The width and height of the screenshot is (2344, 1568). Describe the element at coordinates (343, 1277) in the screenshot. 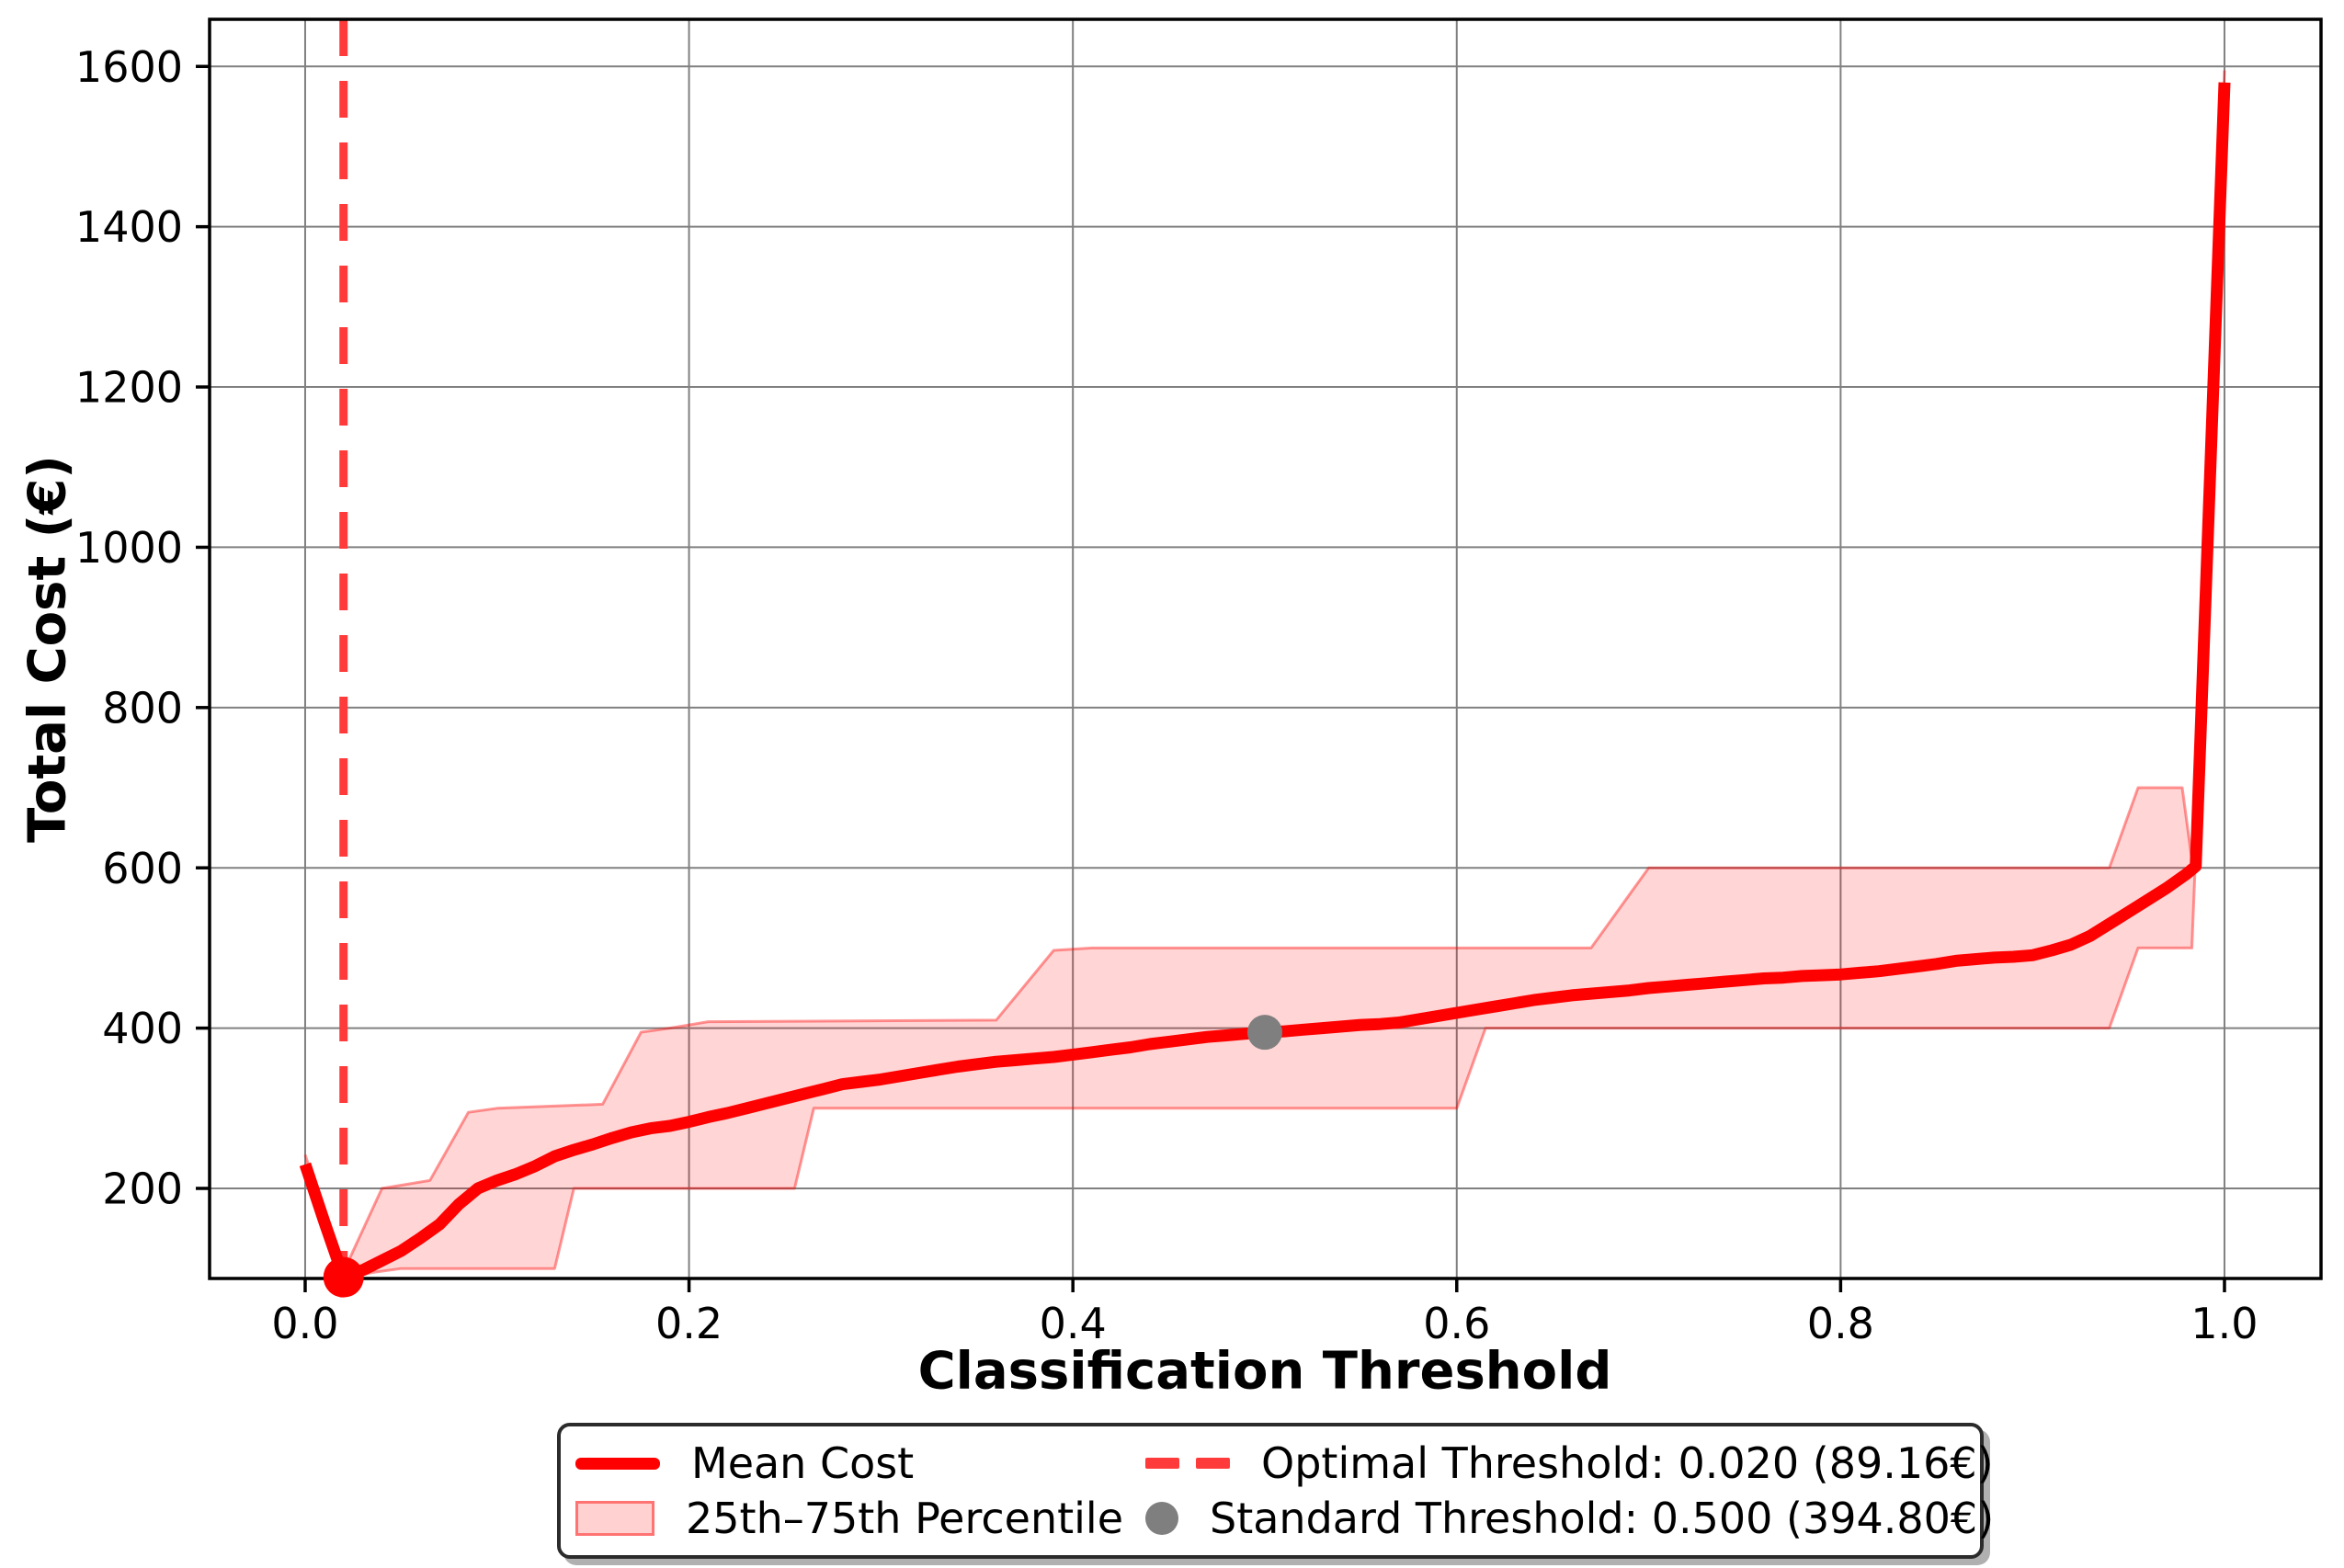

I see `optimal-point-marker` at that location.